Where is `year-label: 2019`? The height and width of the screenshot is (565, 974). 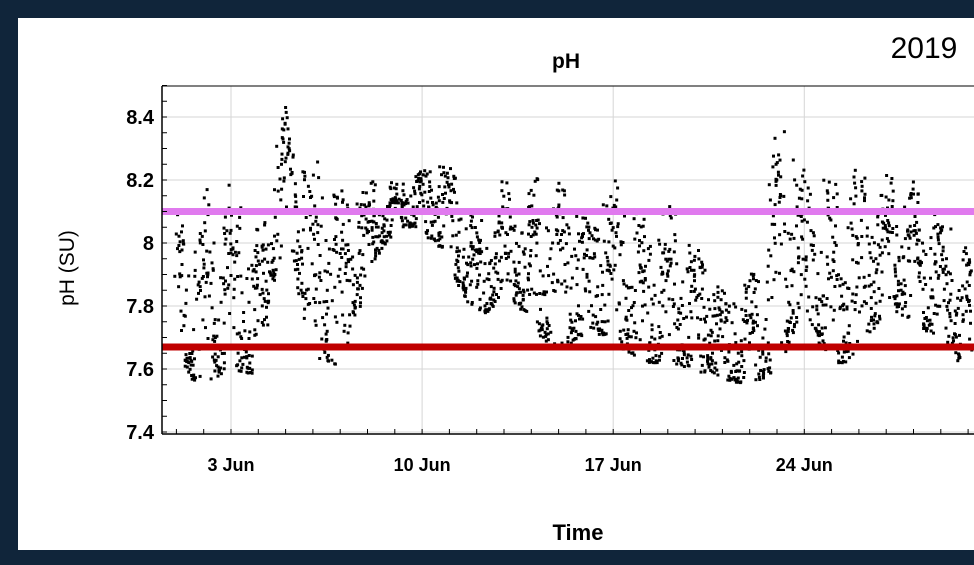
year-label: 2019 is located at coordinates (924, 48).